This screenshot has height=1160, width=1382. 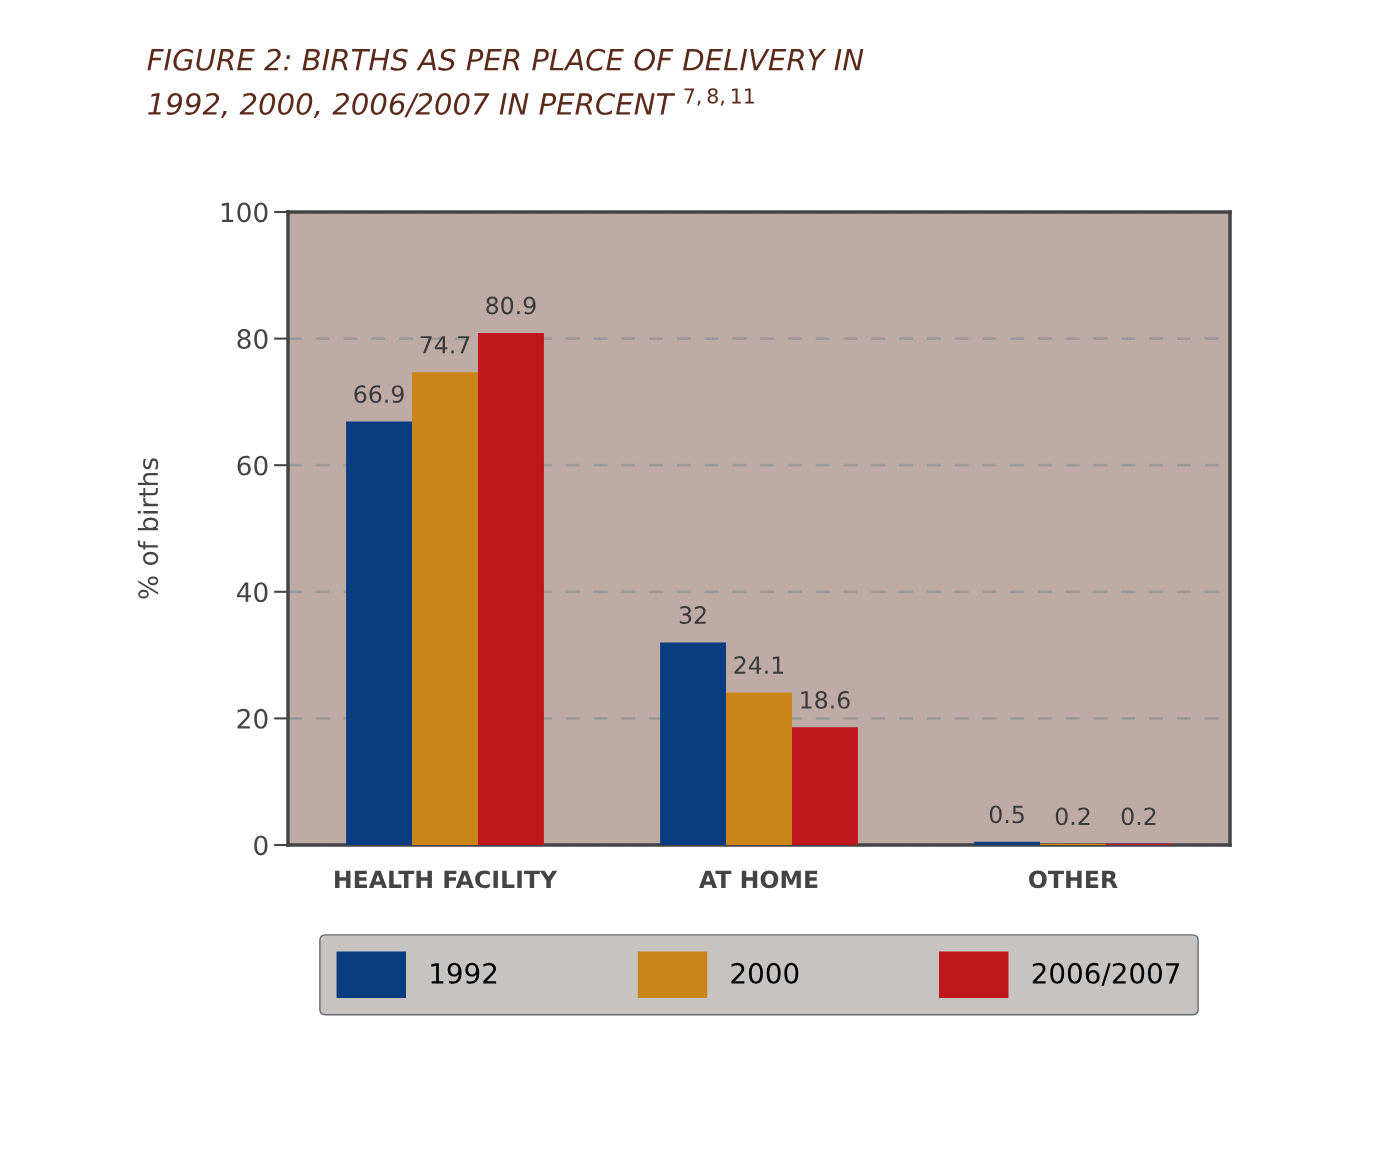 I want to click on y-tick-label: 20, so click(x=252, y=718).